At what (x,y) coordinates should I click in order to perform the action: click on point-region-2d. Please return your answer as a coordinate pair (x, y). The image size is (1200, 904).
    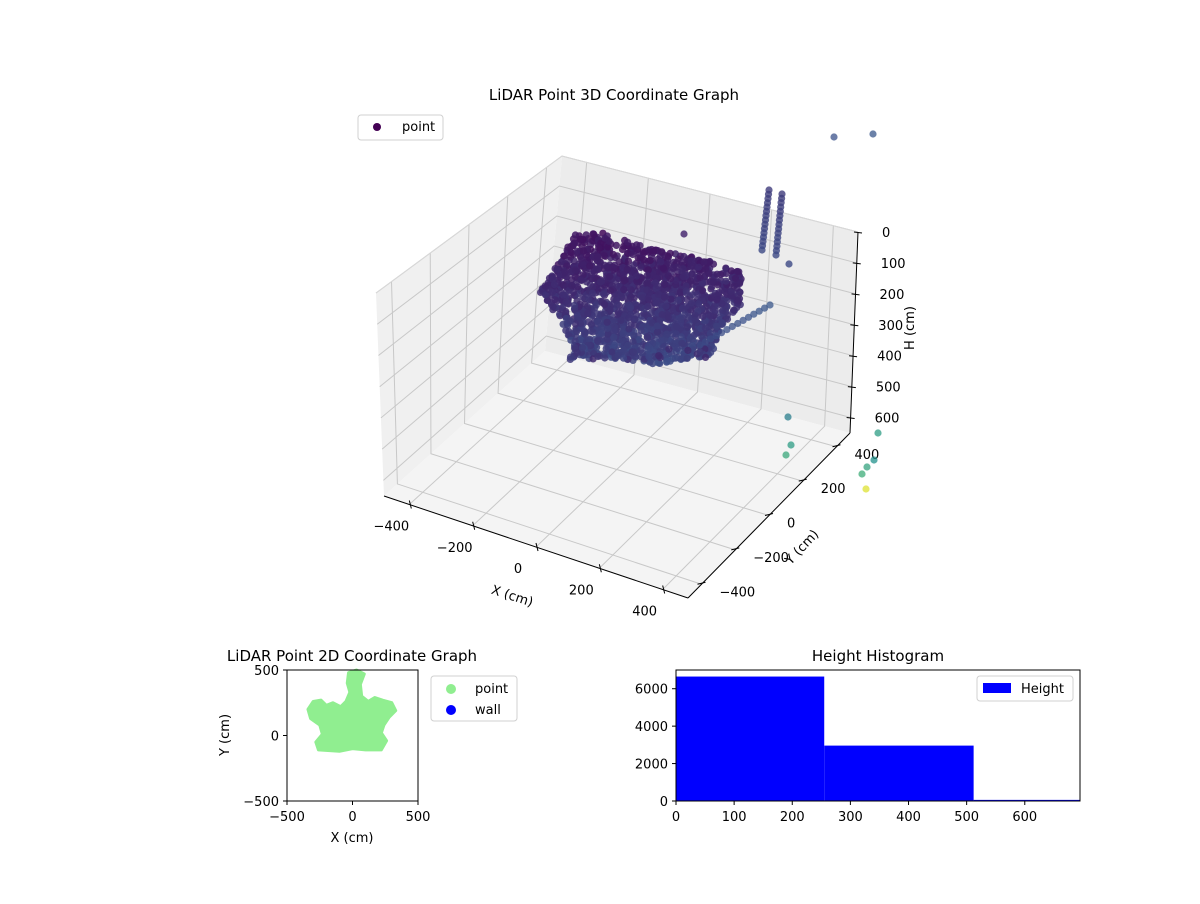
    Looking at the image, I should click on (352, 710).